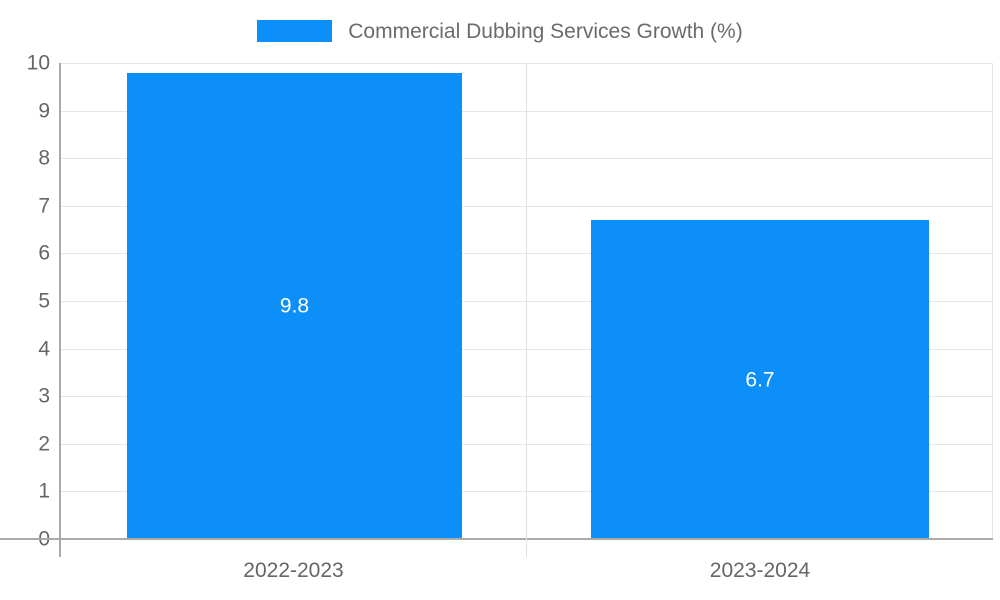 The image size is (1000, 600). What do you see at coordinates (25, 301) in the screenshot?
I see `y-axis-tick-labels: 012345678910` at bounding box center [25, 301].